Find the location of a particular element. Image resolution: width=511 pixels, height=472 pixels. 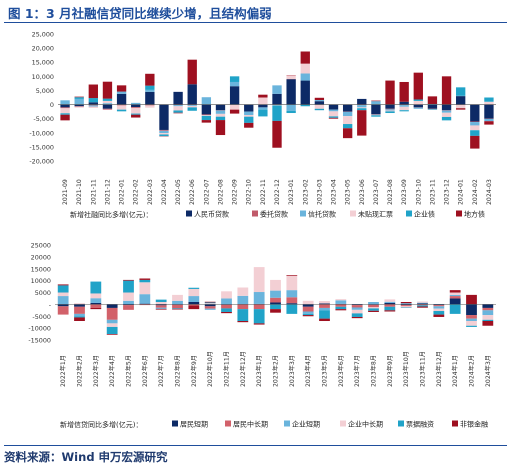

x-tick-label: 2021-12 is located at coordinates (107, 192).